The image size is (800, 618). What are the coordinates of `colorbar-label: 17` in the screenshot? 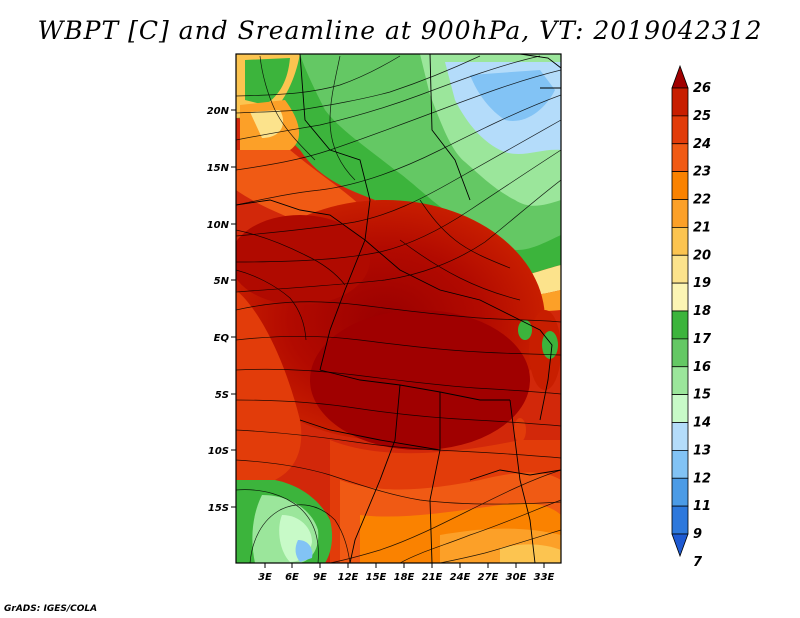 It's located at (702, 339).